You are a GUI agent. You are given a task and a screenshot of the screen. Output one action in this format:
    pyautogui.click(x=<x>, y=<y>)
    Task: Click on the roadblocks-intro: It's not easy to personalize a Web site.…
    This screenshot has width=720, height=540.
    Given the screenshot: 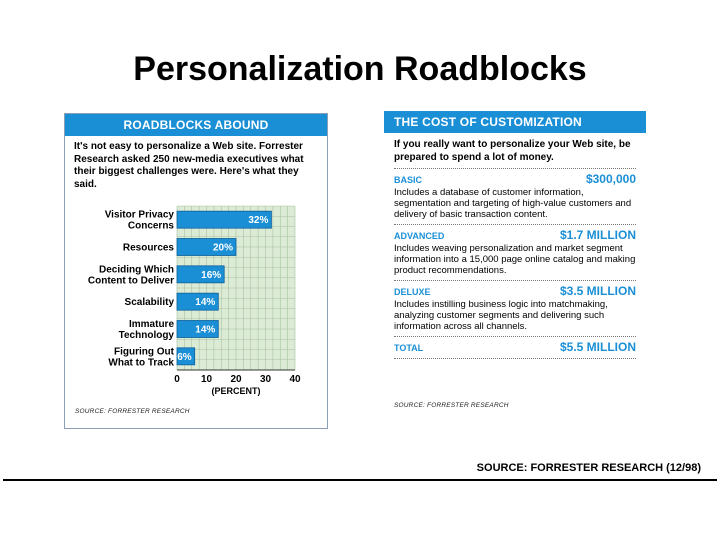 What is the action you would take?
    pyautogui.click(x=189, y=165)
    